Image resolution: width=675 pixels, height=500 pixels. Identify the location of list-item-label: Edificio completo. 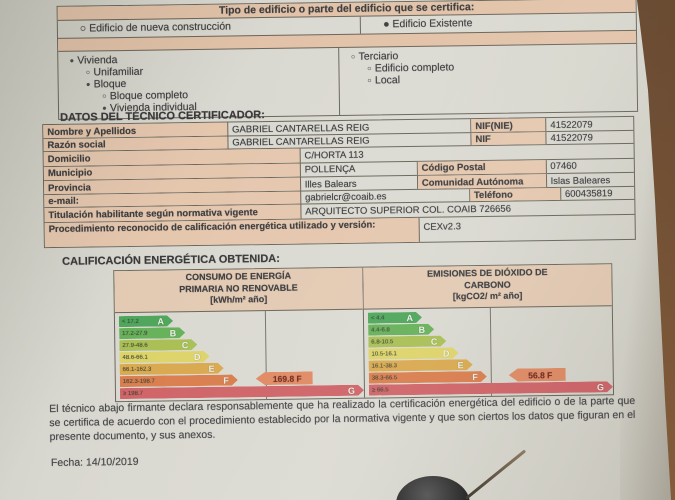
(414, 68).